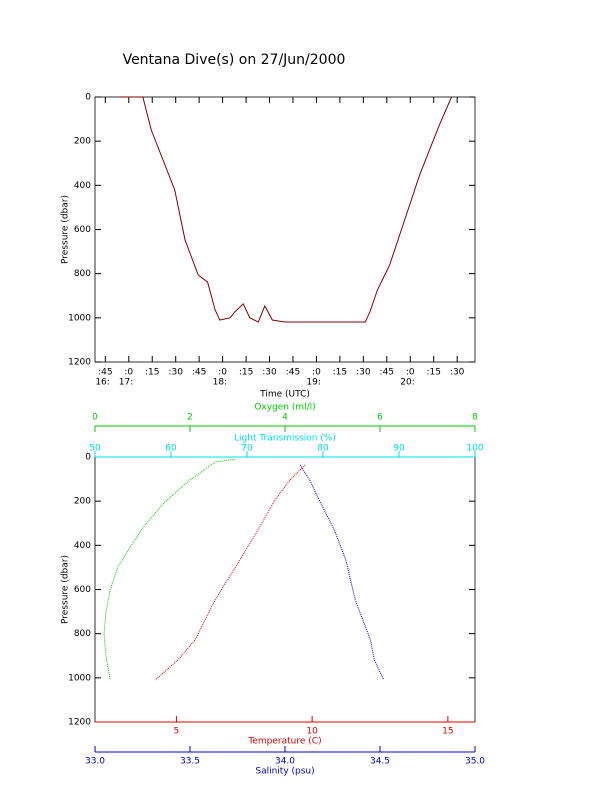 This screenshot has width=612, height=789. What do you see at coordinates (474, 449) in the screenshot?
I see `x-tick-label: 100` at bounding box center [474, 449].